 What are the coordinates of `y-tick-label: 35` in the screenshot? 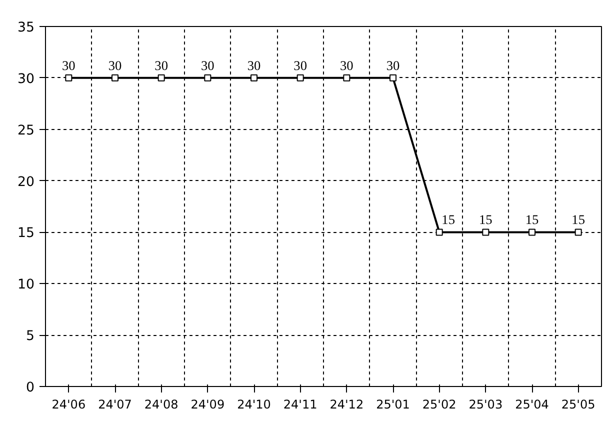 It's located at (26, 28).